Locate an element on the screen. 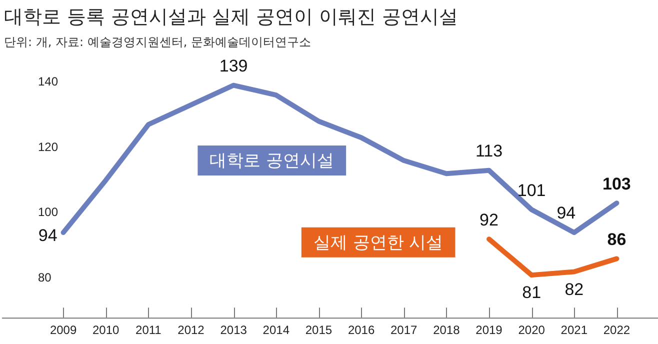 Image resolution: width=658 pixels, height=344 pixels. x-tick-label: 2020 is located at coordinates (532, 330).